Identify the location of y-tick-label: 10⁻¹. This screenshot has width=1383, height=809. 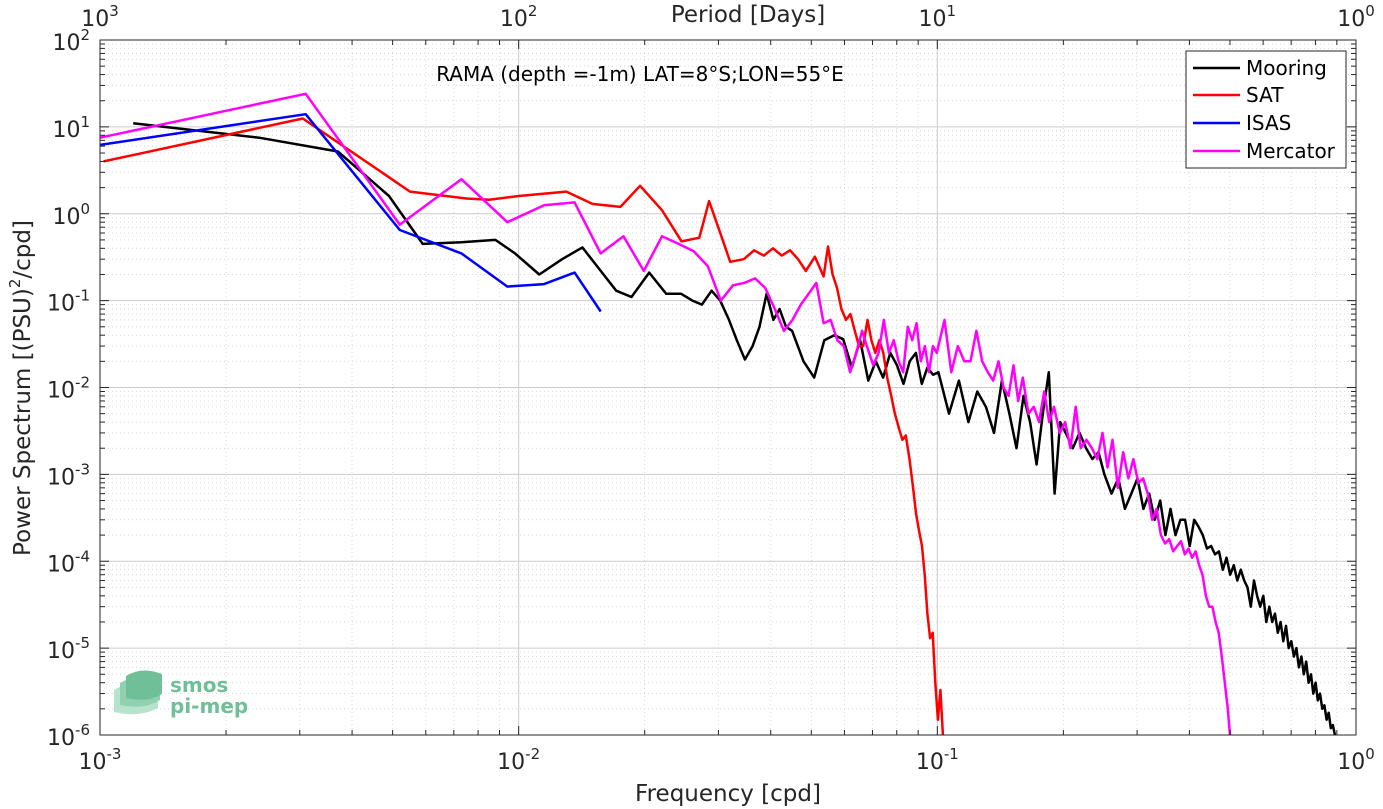
(68, 302).